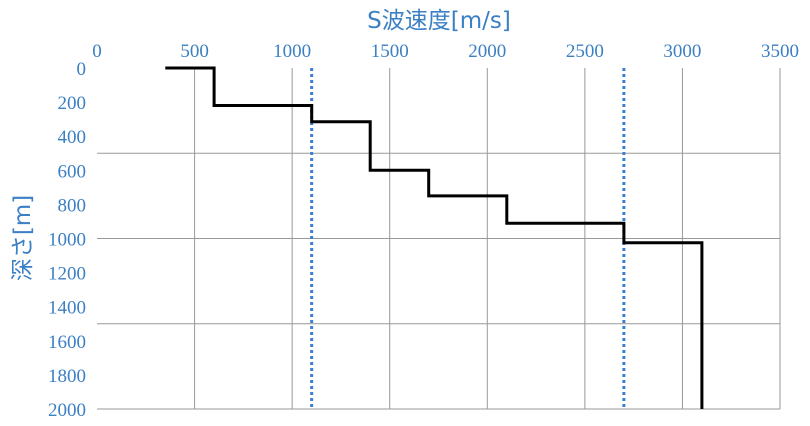  I want to click on x-axis-title: S波速度[m/s], so click(439, 21).